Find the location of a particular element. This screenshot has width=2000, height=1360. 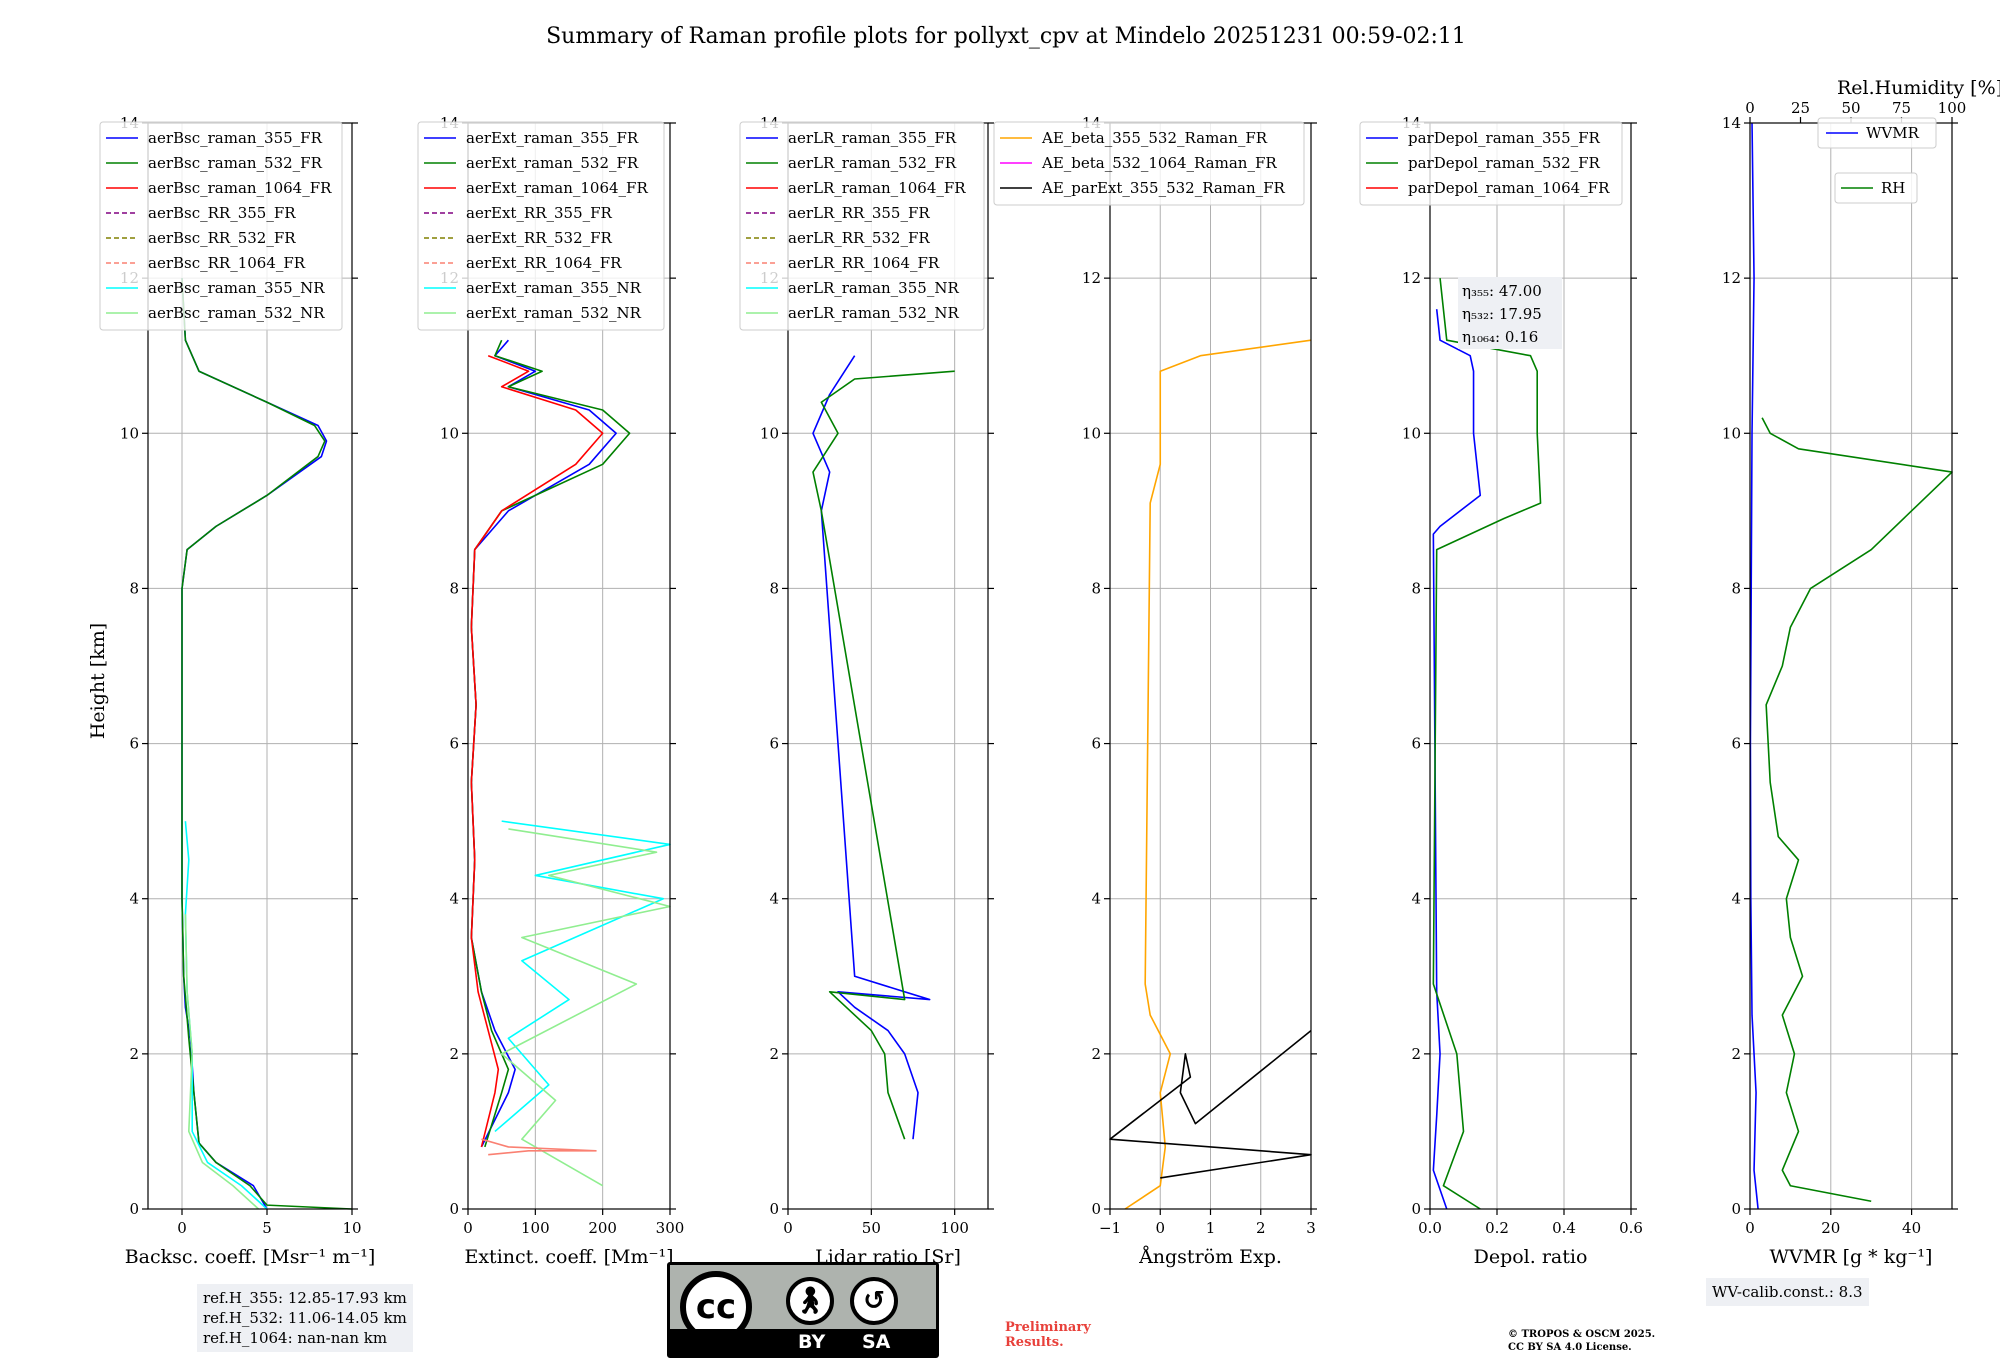

top-tick-label-1: 25 is located at coordinates (1800, 108).